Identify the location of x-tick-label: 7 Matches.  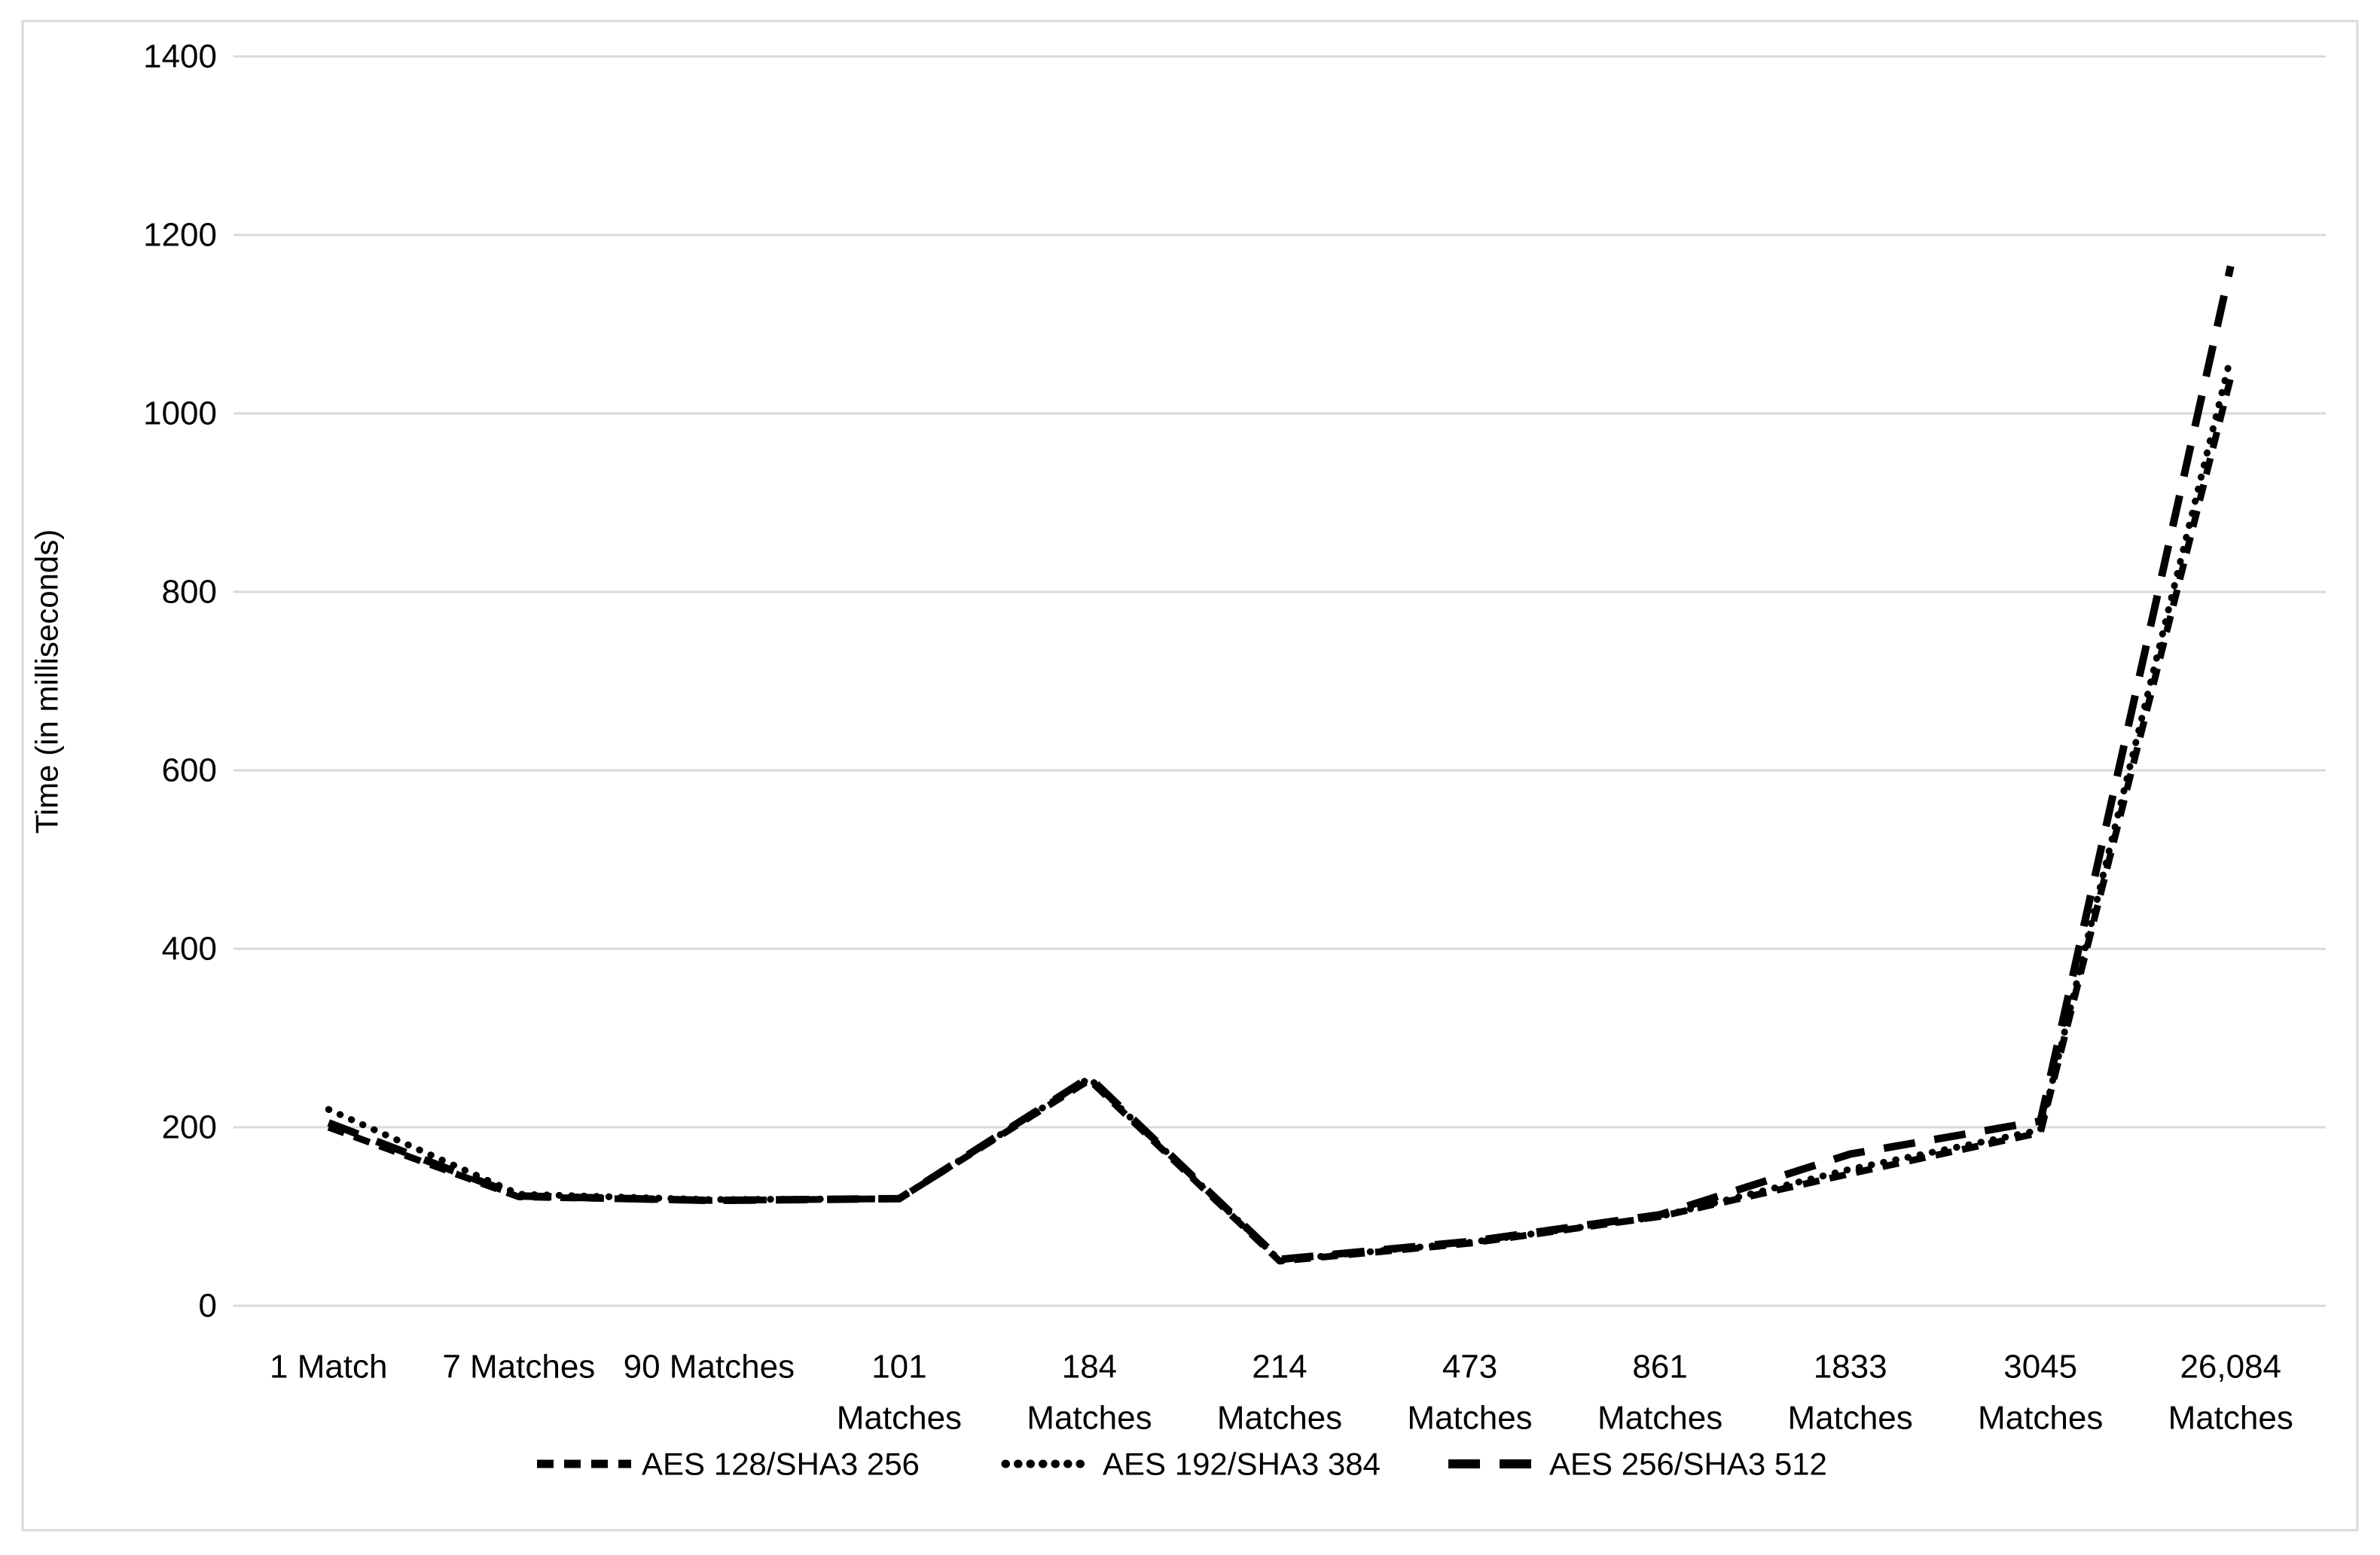
(518, 1367).